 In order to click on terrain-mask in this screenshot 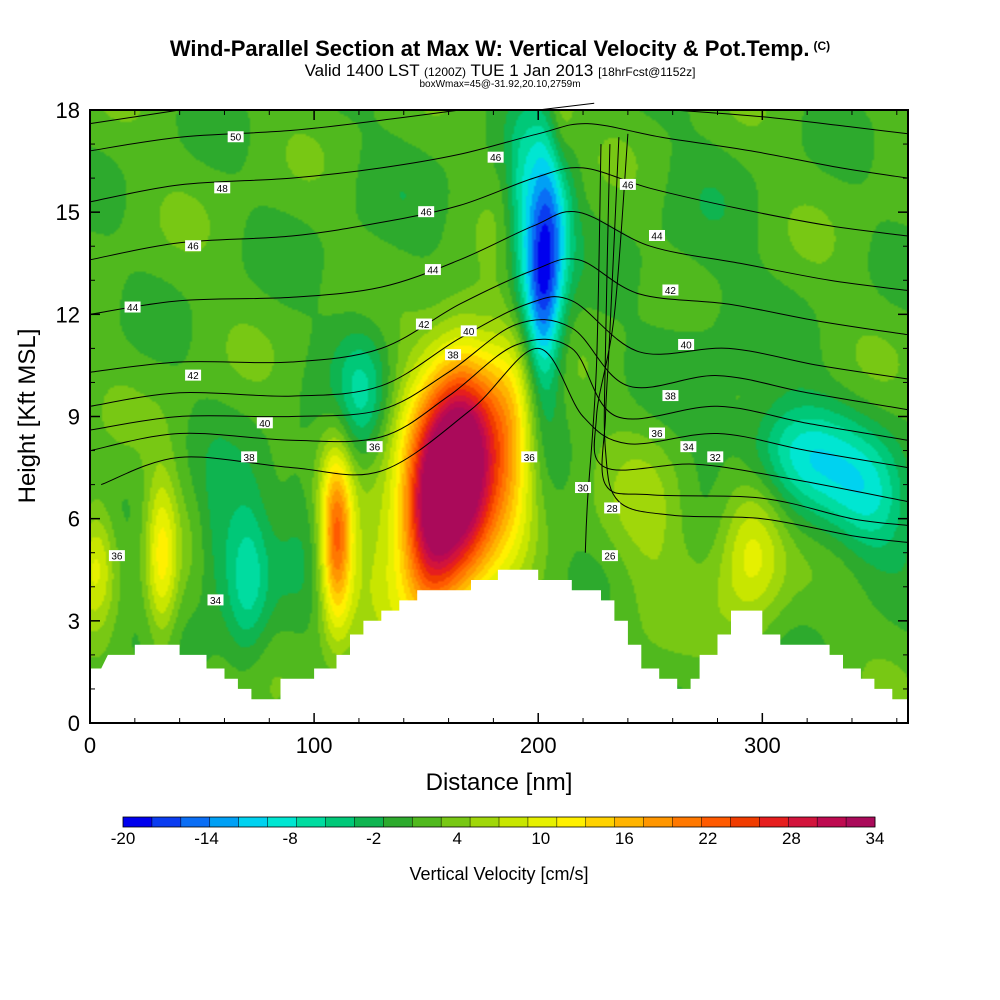, I will do `click(499, 646)`.